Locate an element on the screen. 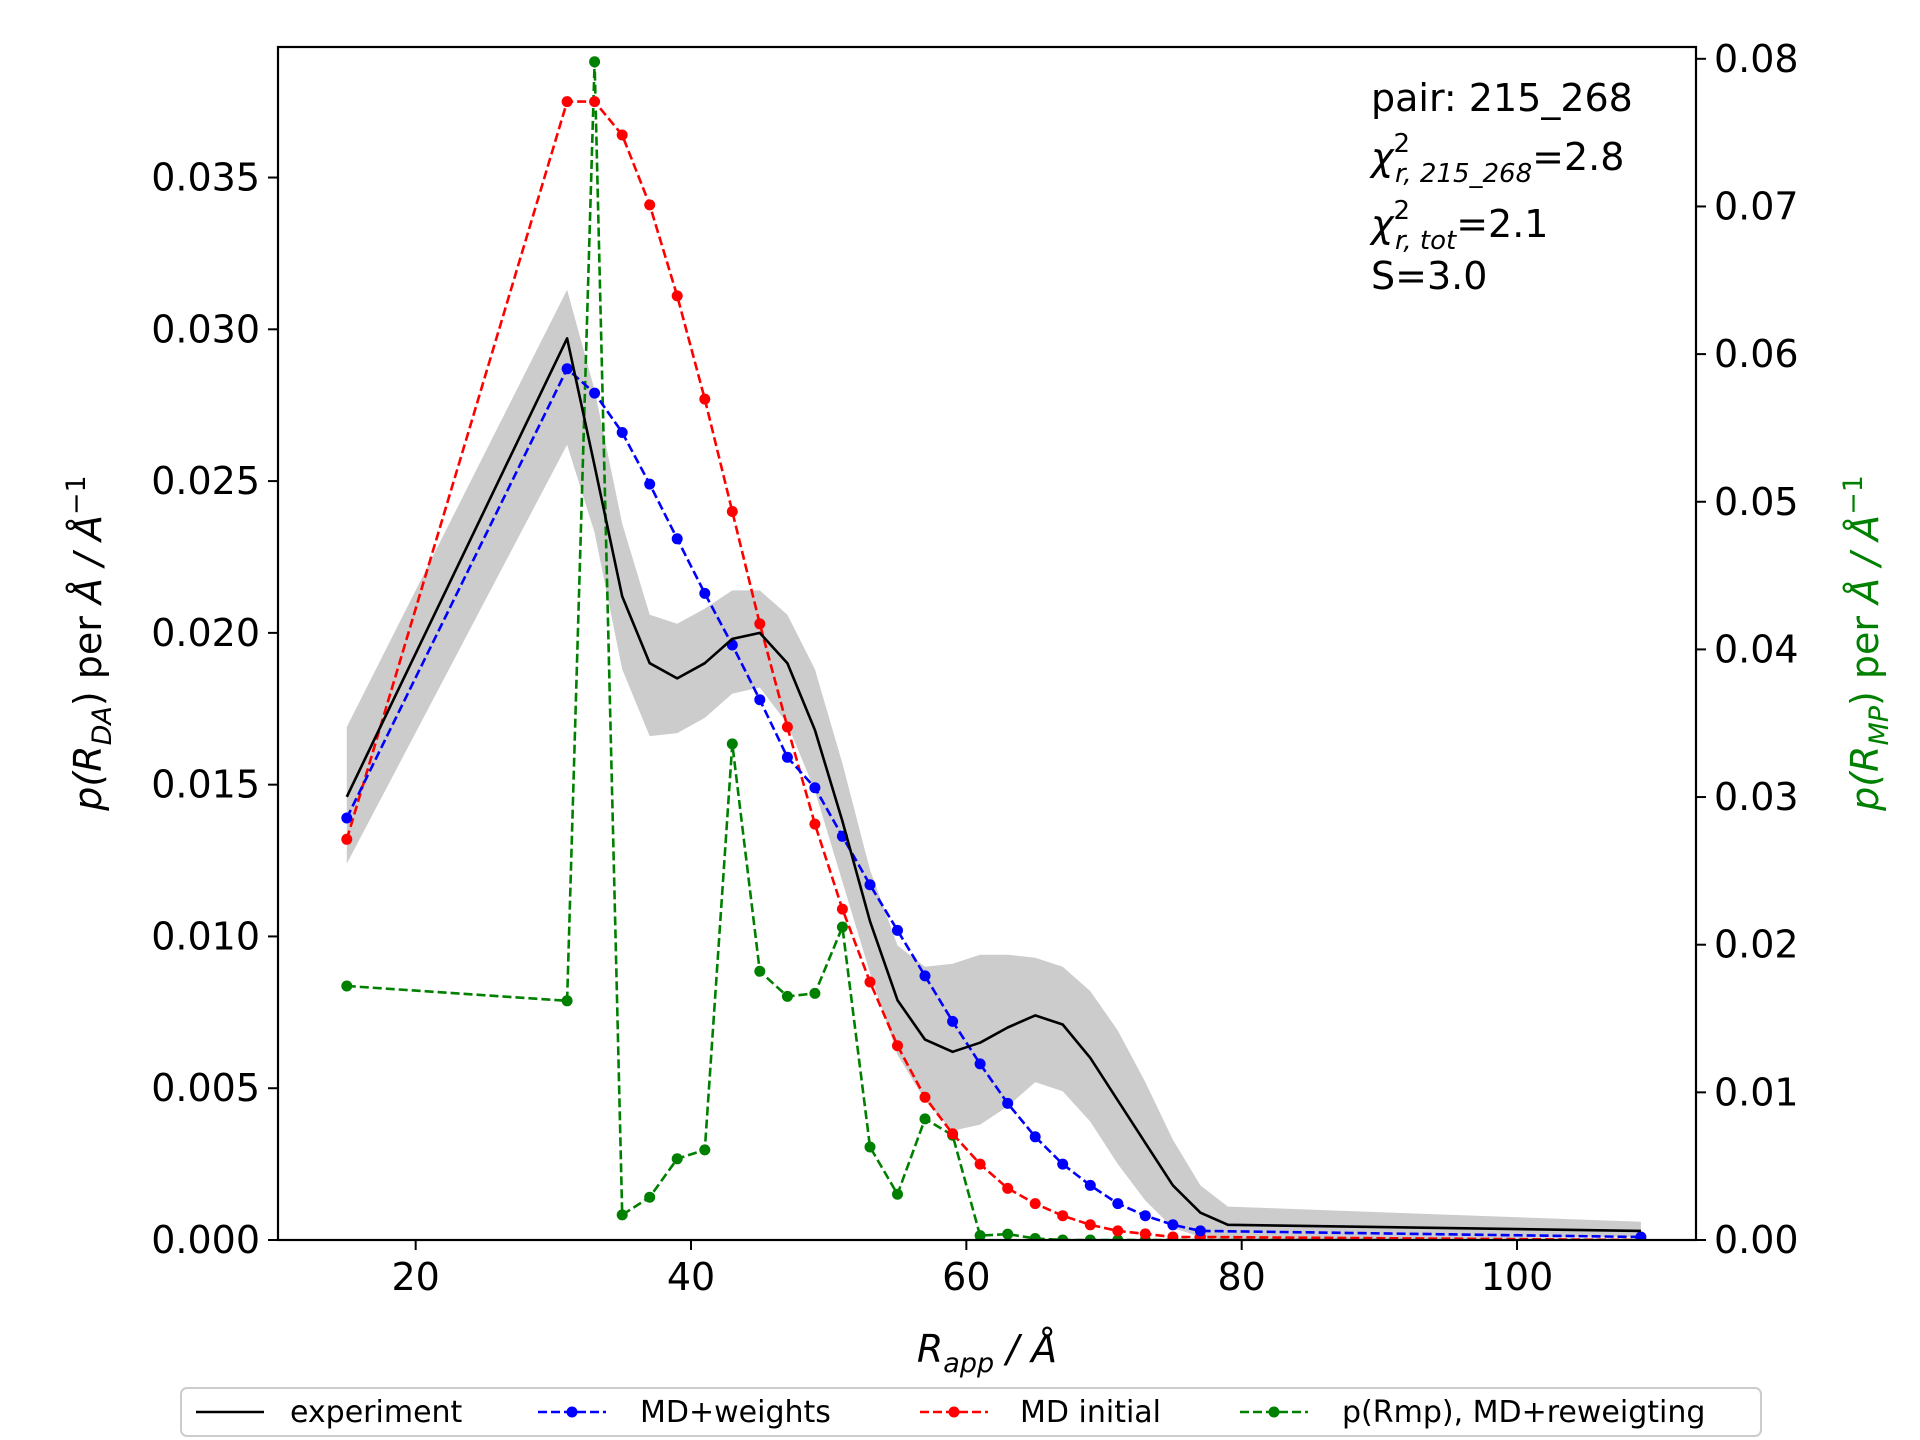 This screenshot has height=1440, width=1920. y-right-tick-label: 0.08 is located at coordinates (1756, 59).